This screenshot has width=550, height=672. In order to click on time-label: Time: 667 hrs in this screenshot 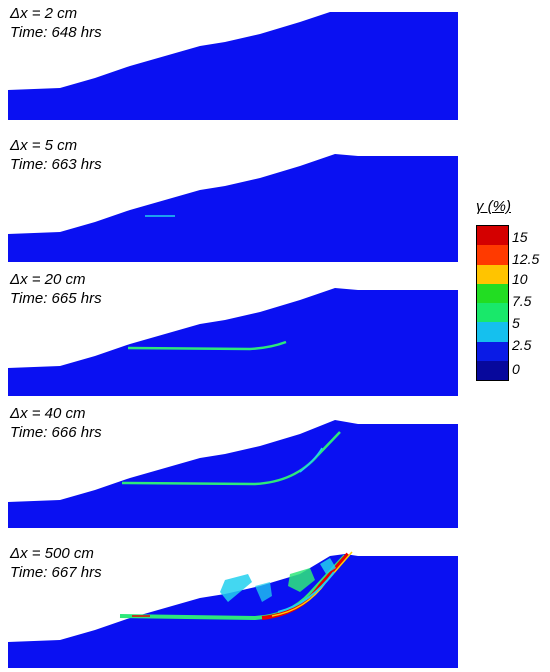, I will do `click(56, 572)`.